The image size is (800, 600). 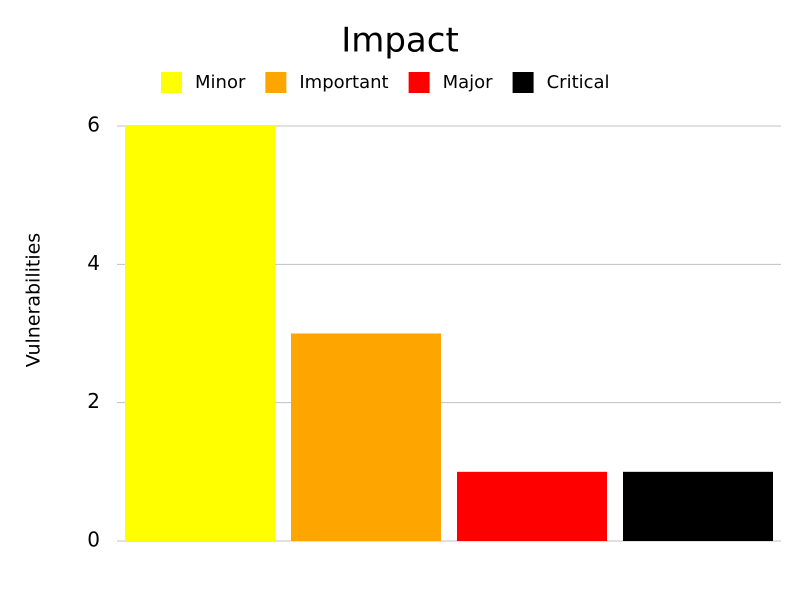 What do you see at coordinates (343, 82) in the screenshot?
I see `legend-label: Important` at bounding box center [343, 82].